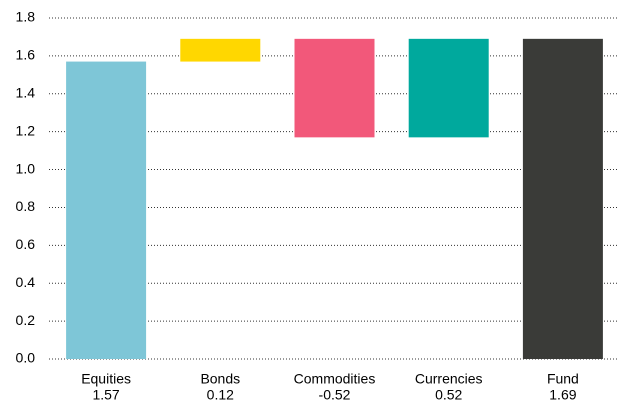  What do you see at coordinates (106, 379) in the screenshot?
I see `x-tick-label: Equities` at bounding box center [106, 379].